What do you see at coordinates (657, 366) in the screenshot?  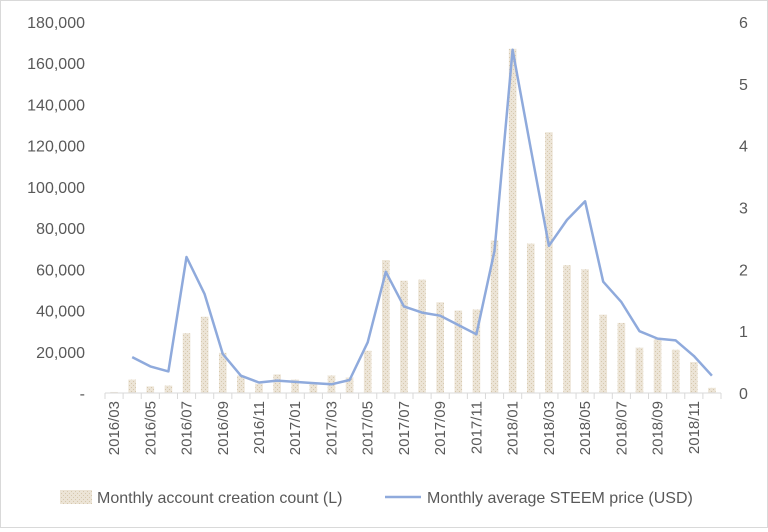 I see `bar-2018/09` at bounding box center [657, 366].